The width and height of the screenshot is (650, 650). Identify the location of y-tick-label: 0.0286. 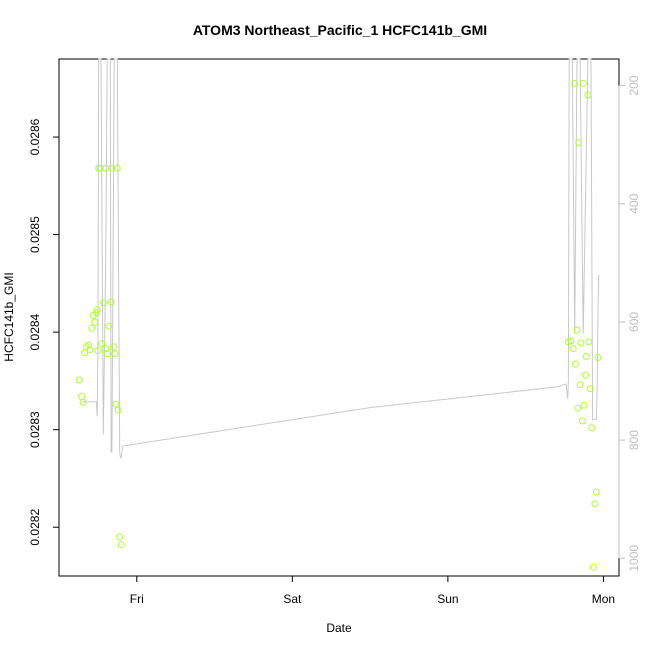
(35, 136).